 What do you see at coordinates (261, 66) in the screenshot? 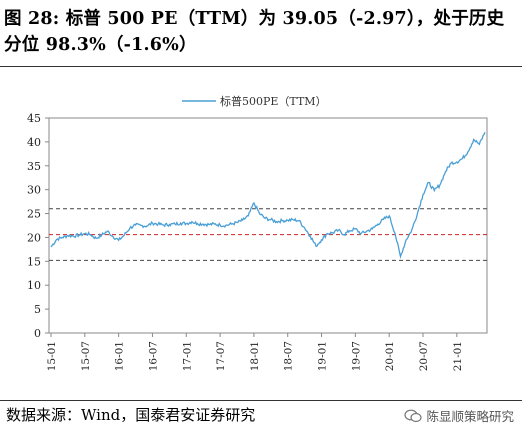
I see `top-rule` at bounding box center [261, 66].